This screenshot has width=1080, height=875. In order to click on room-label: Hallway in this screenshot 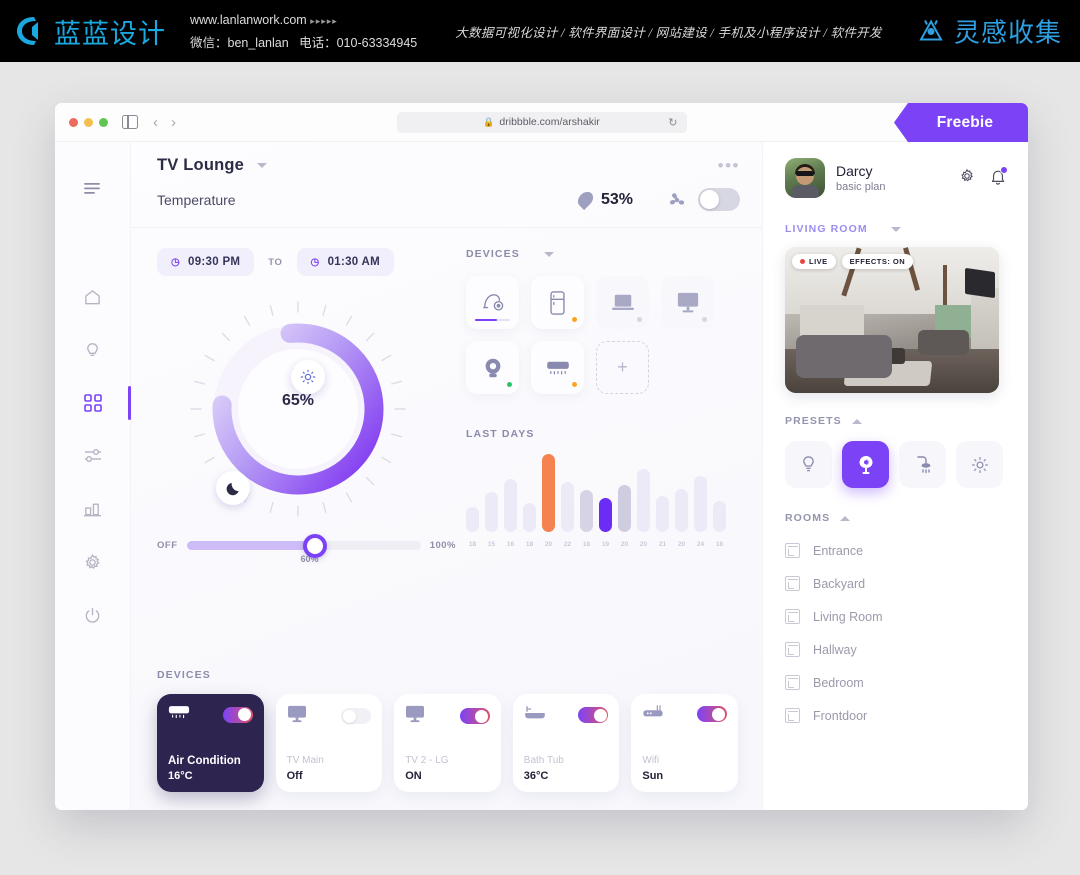, I will do `click(835, 649)`.